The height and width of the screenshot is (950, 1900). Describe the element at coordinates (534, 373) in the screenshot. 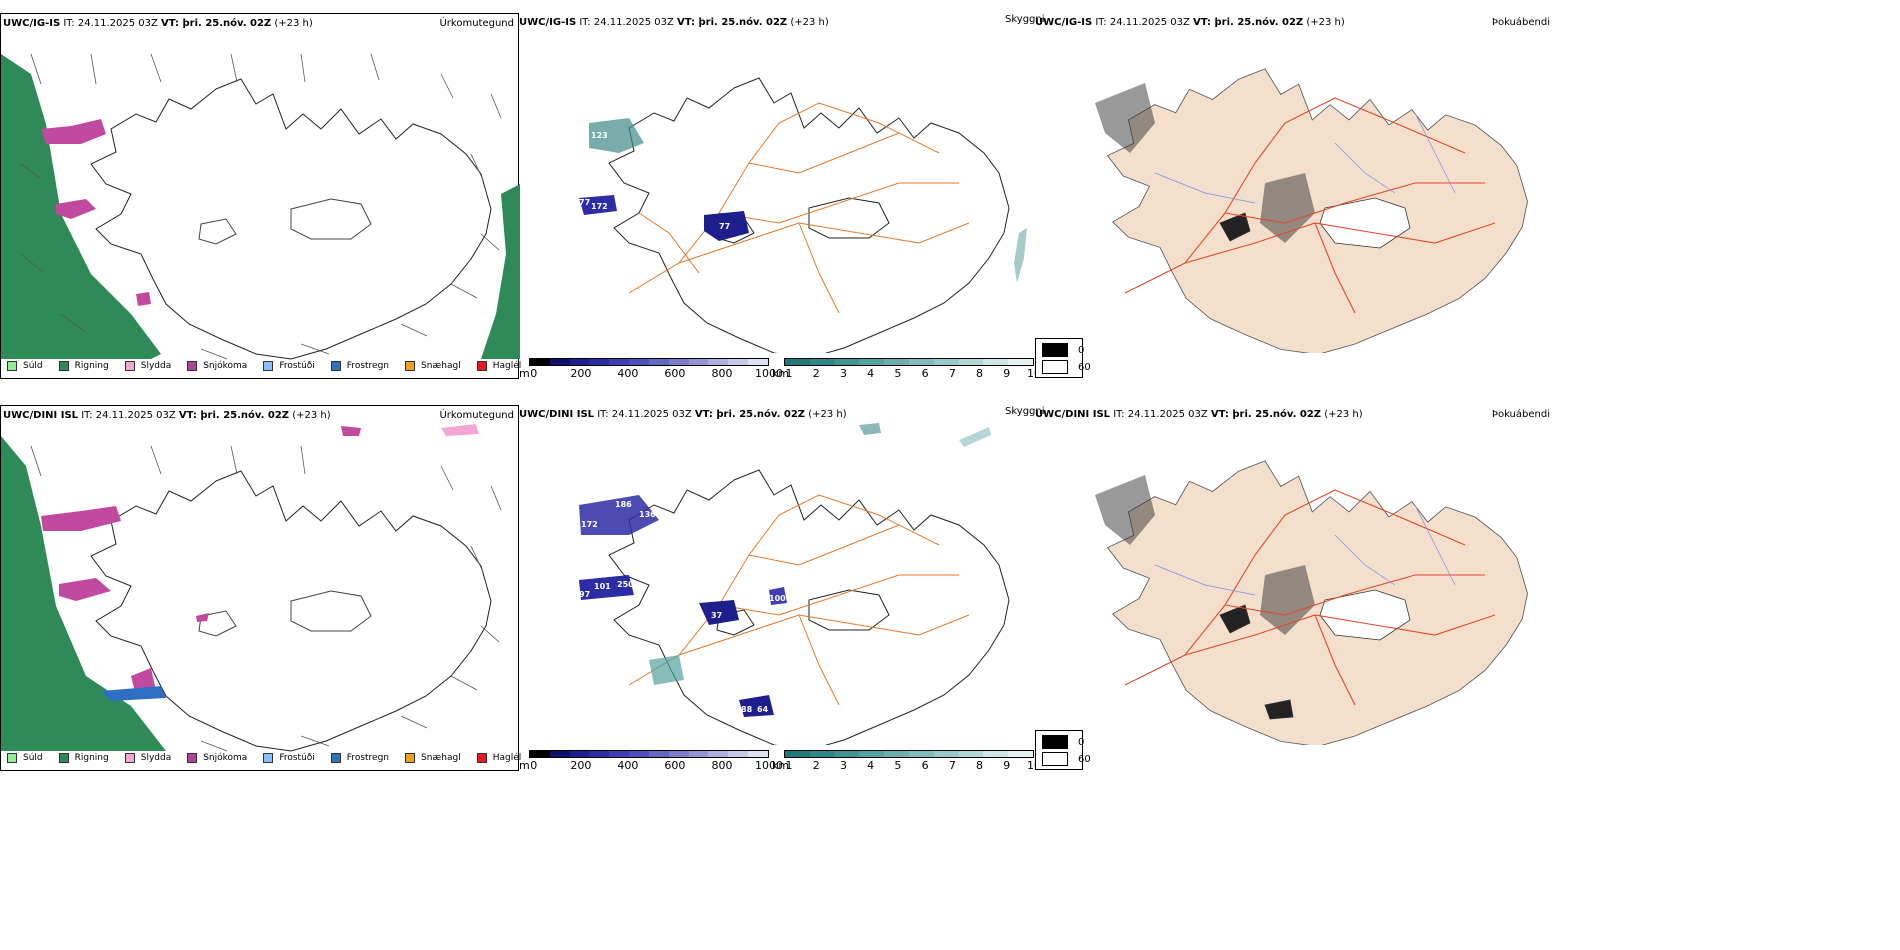

I see `colorbar-tick: 0` at that location.